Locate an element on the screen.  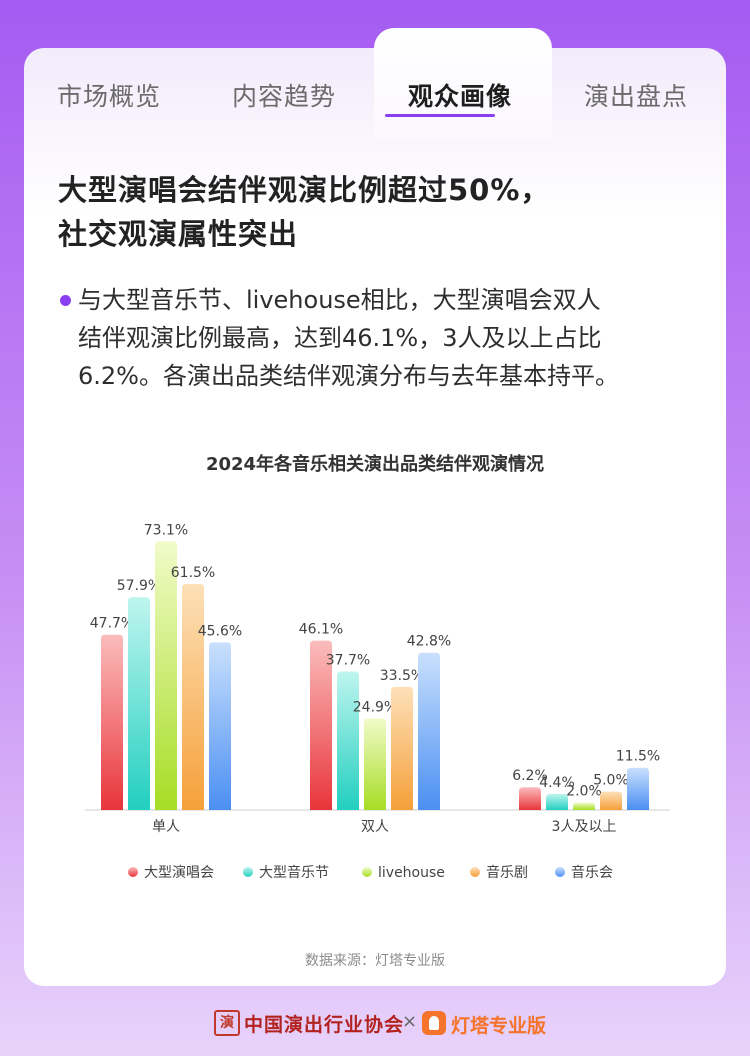
data-label-2-4: 11.5% is located at coordinates (638, 757).